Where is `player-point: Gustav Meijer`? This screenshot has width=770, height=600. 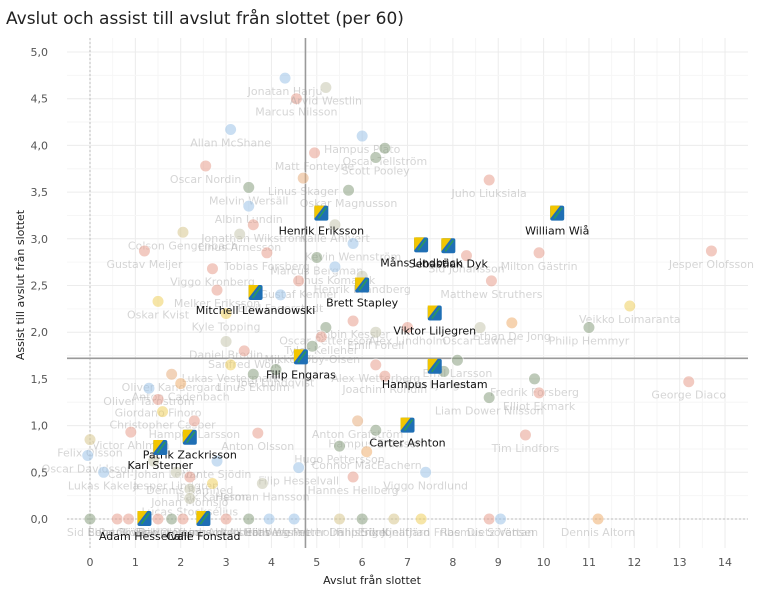 player-point: Gustav Meijer is located at coordinates (144, 257).